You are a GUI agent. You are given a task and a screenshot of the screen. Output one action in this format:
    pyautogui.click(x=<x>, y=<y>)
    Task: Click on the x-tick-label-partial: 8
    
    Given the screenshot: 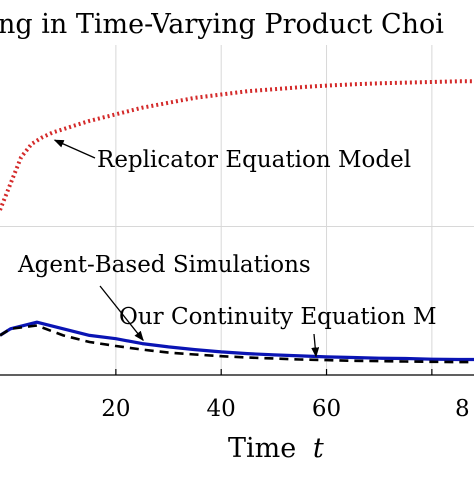 What is the action you would take?
    pyautogui.click(x=462, y=409)
    